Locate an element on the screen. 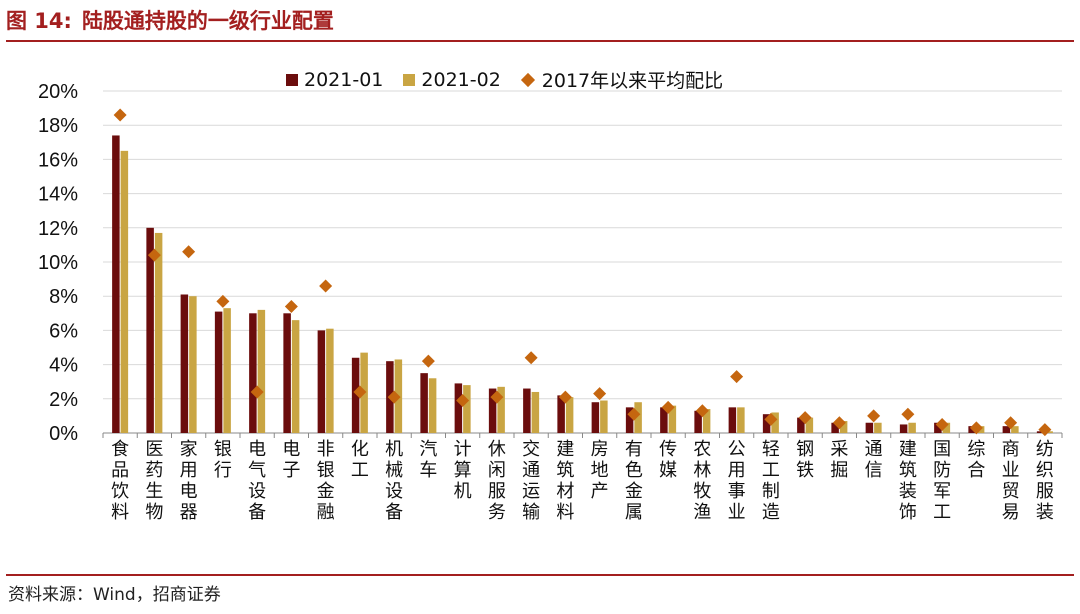 The height and width of the screenshot is (614, 1080). x-category-char: 运 is located at coordinates (531, 491).